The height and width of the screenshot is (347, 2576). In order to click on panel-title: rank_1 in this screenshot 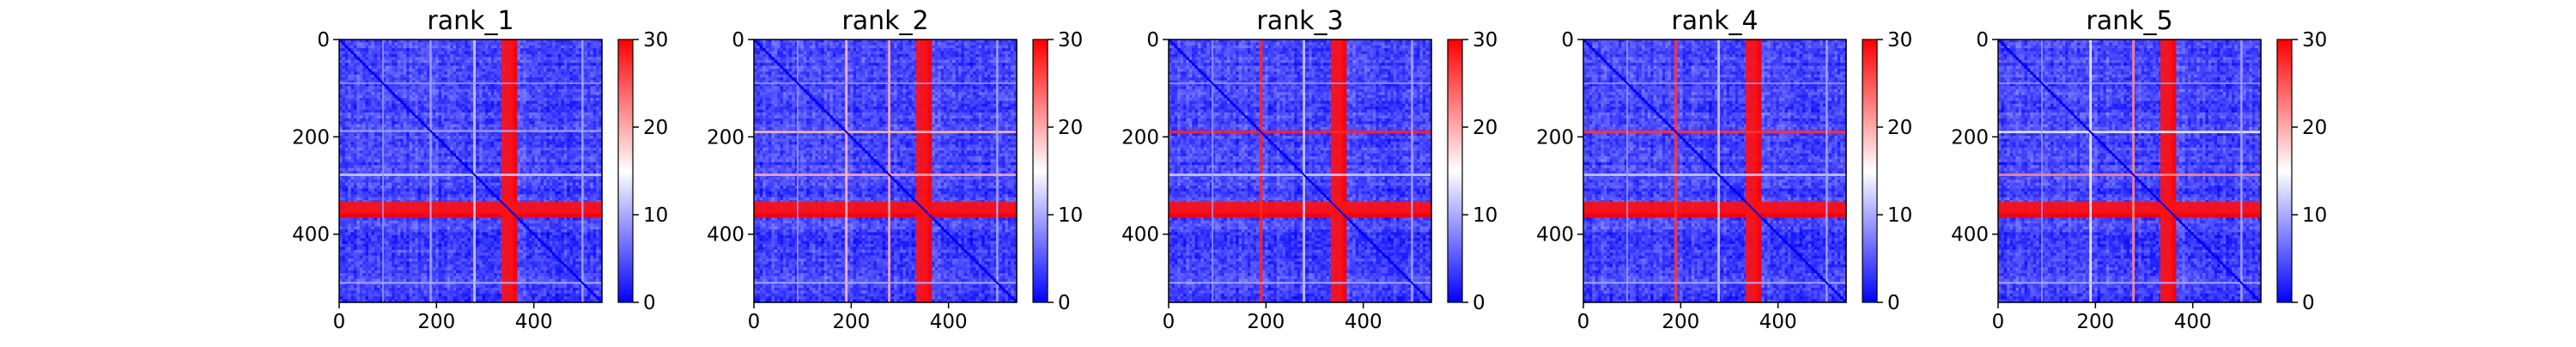, I will do `click(470, 21)`.